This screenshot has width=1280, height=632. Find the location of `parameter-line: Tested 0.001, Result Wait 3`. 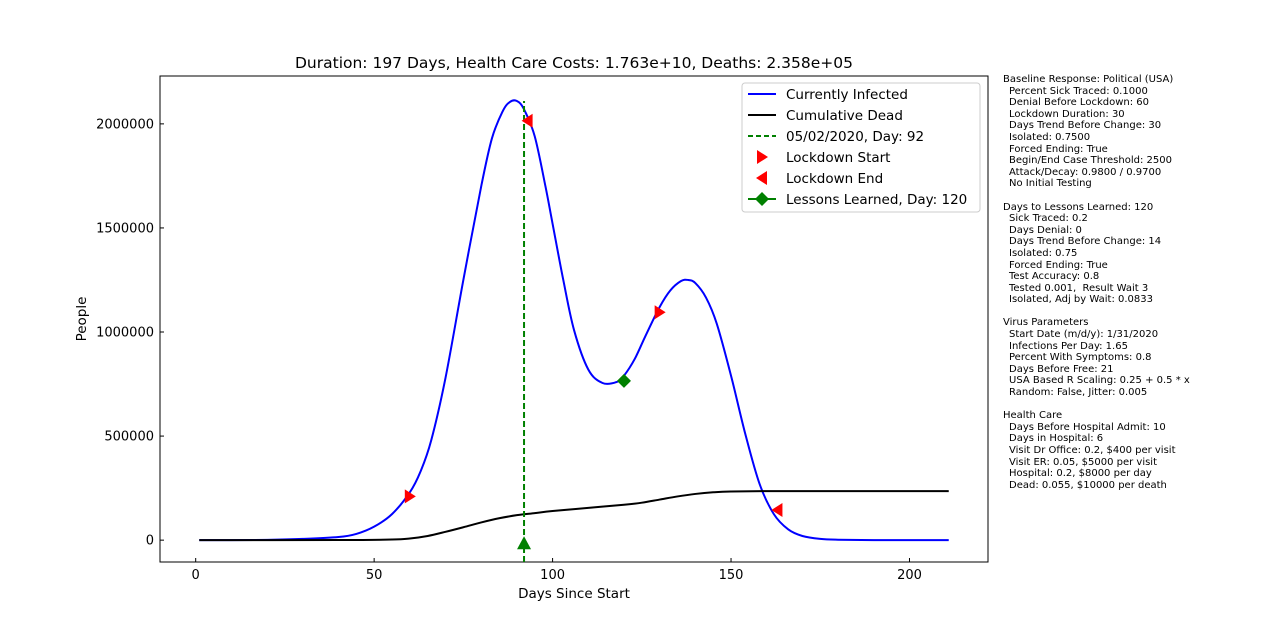

parameter-line: Tested 0.001, Result Wait 3 is located at coordinates (1079, 288).